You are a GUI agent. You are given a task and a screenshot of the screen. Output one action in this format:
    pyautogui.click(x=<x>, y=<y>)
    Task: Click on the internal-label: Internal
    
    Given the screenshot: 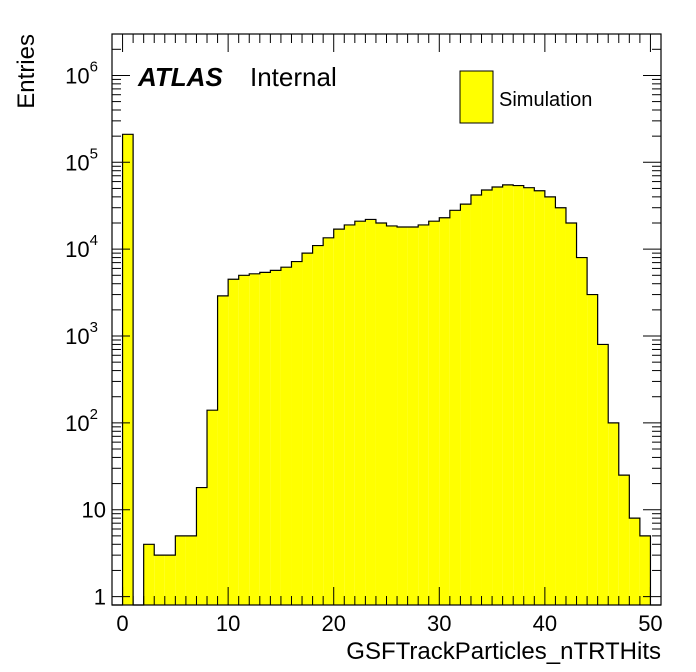 What is the action you would take?
    pyautogui.click(x=293, y=77)
    